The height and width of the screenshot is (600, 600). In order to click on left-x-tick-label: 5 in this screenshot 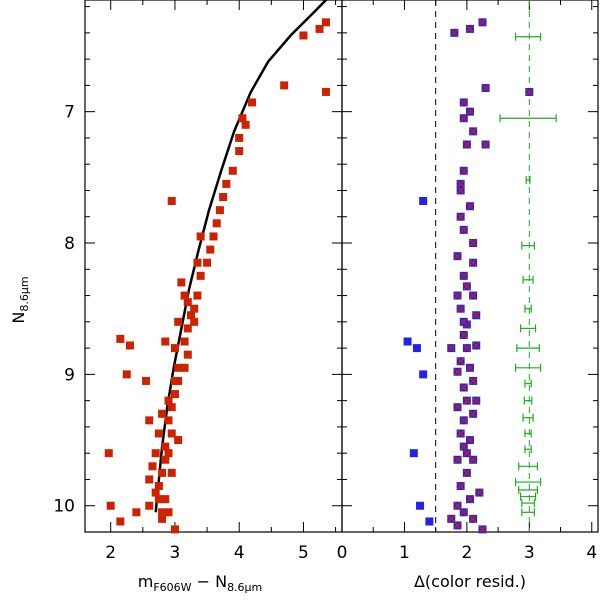, I will do `click(303, 553)`.